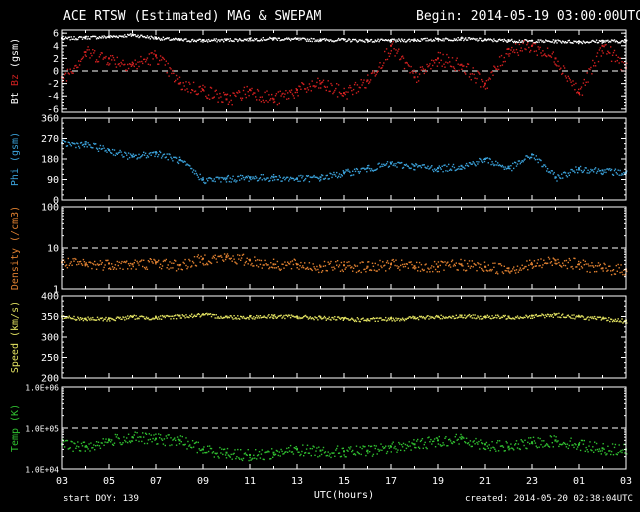 This screenshot has height=512, width=640. Describe the element at coordinates (528, 16) in the screenshot. I see `begin-time: Begin: 2014-05-19 03:00:00UTC` at that location.